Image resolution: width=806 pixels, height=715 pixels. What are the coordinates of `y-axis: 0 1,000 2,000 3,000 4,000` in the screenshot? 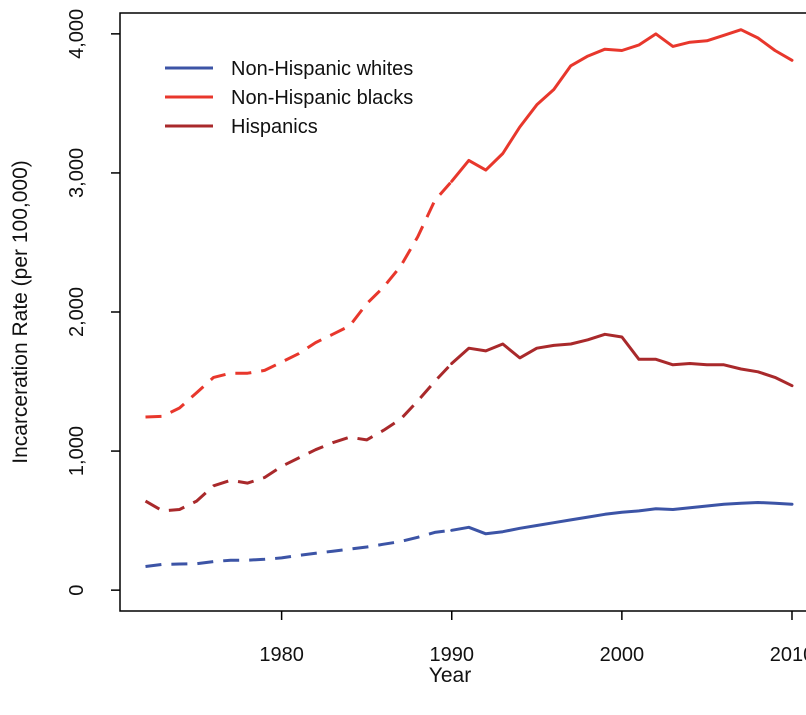 It's located at (93, 302).